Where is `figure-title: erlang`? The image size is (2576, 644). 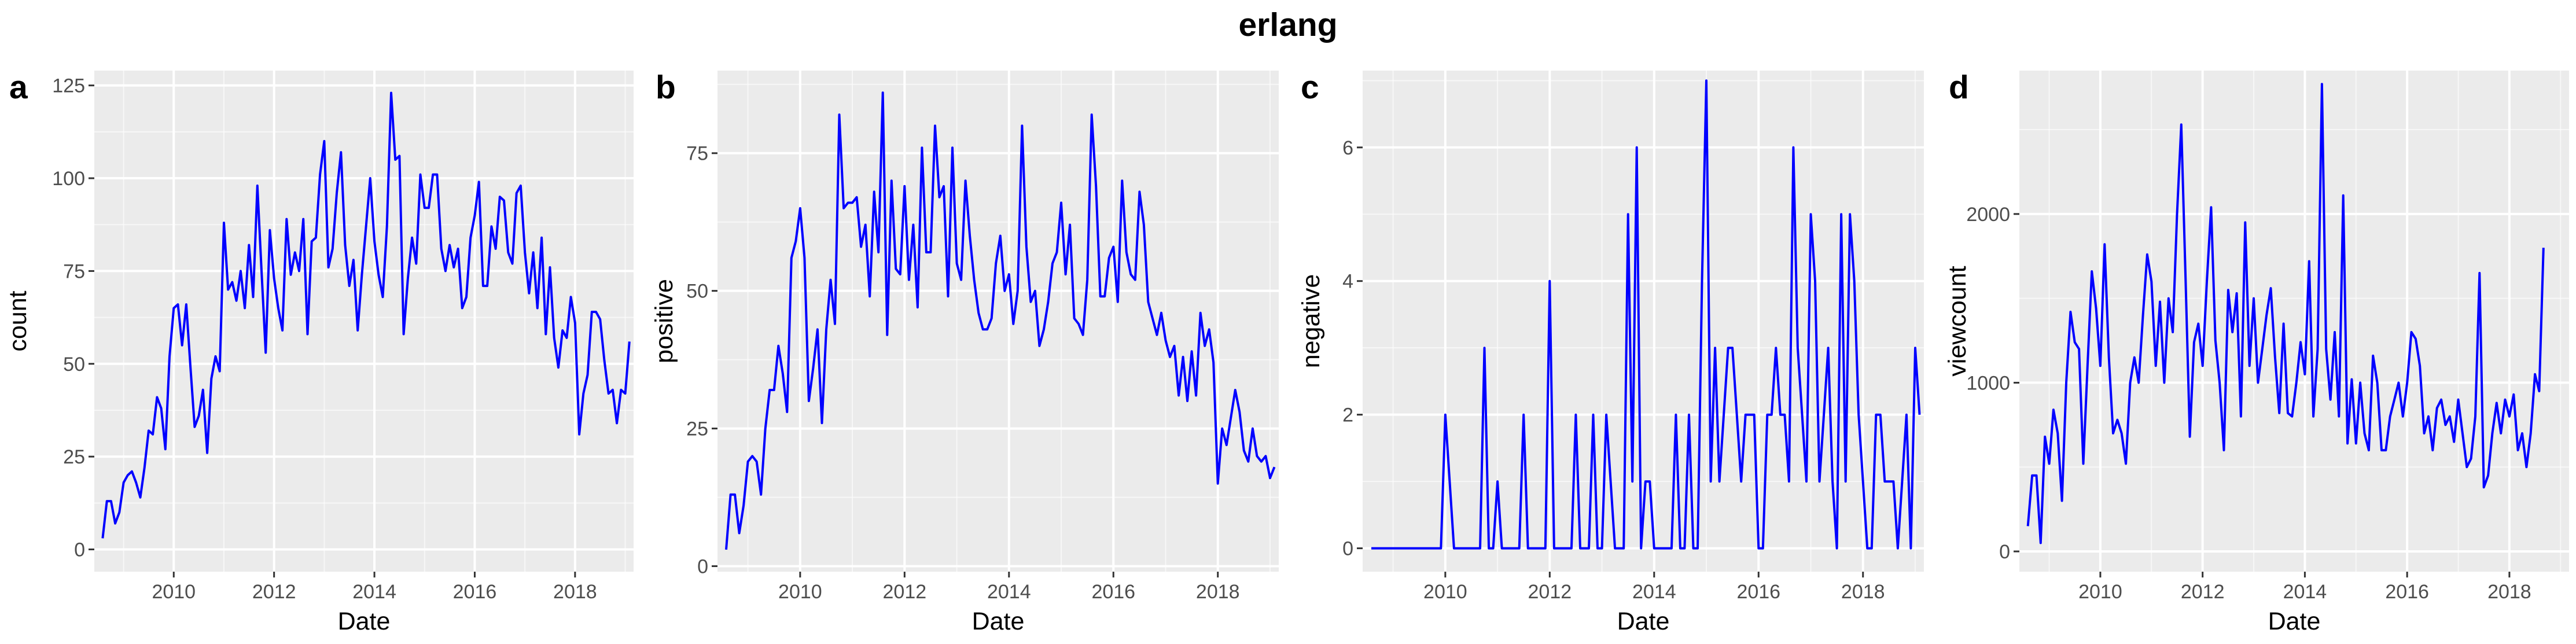 figure-title: erlang is located at coordinates (1288, 24).